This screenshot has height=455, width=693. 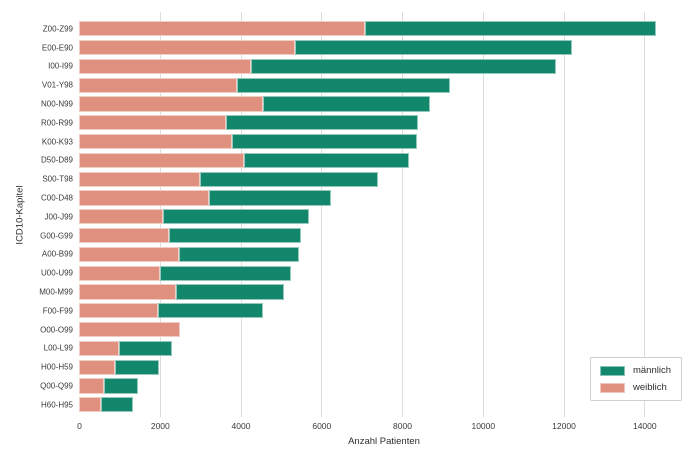 I want to click on x-tick-label: 4000, so click(x=241, y=426).